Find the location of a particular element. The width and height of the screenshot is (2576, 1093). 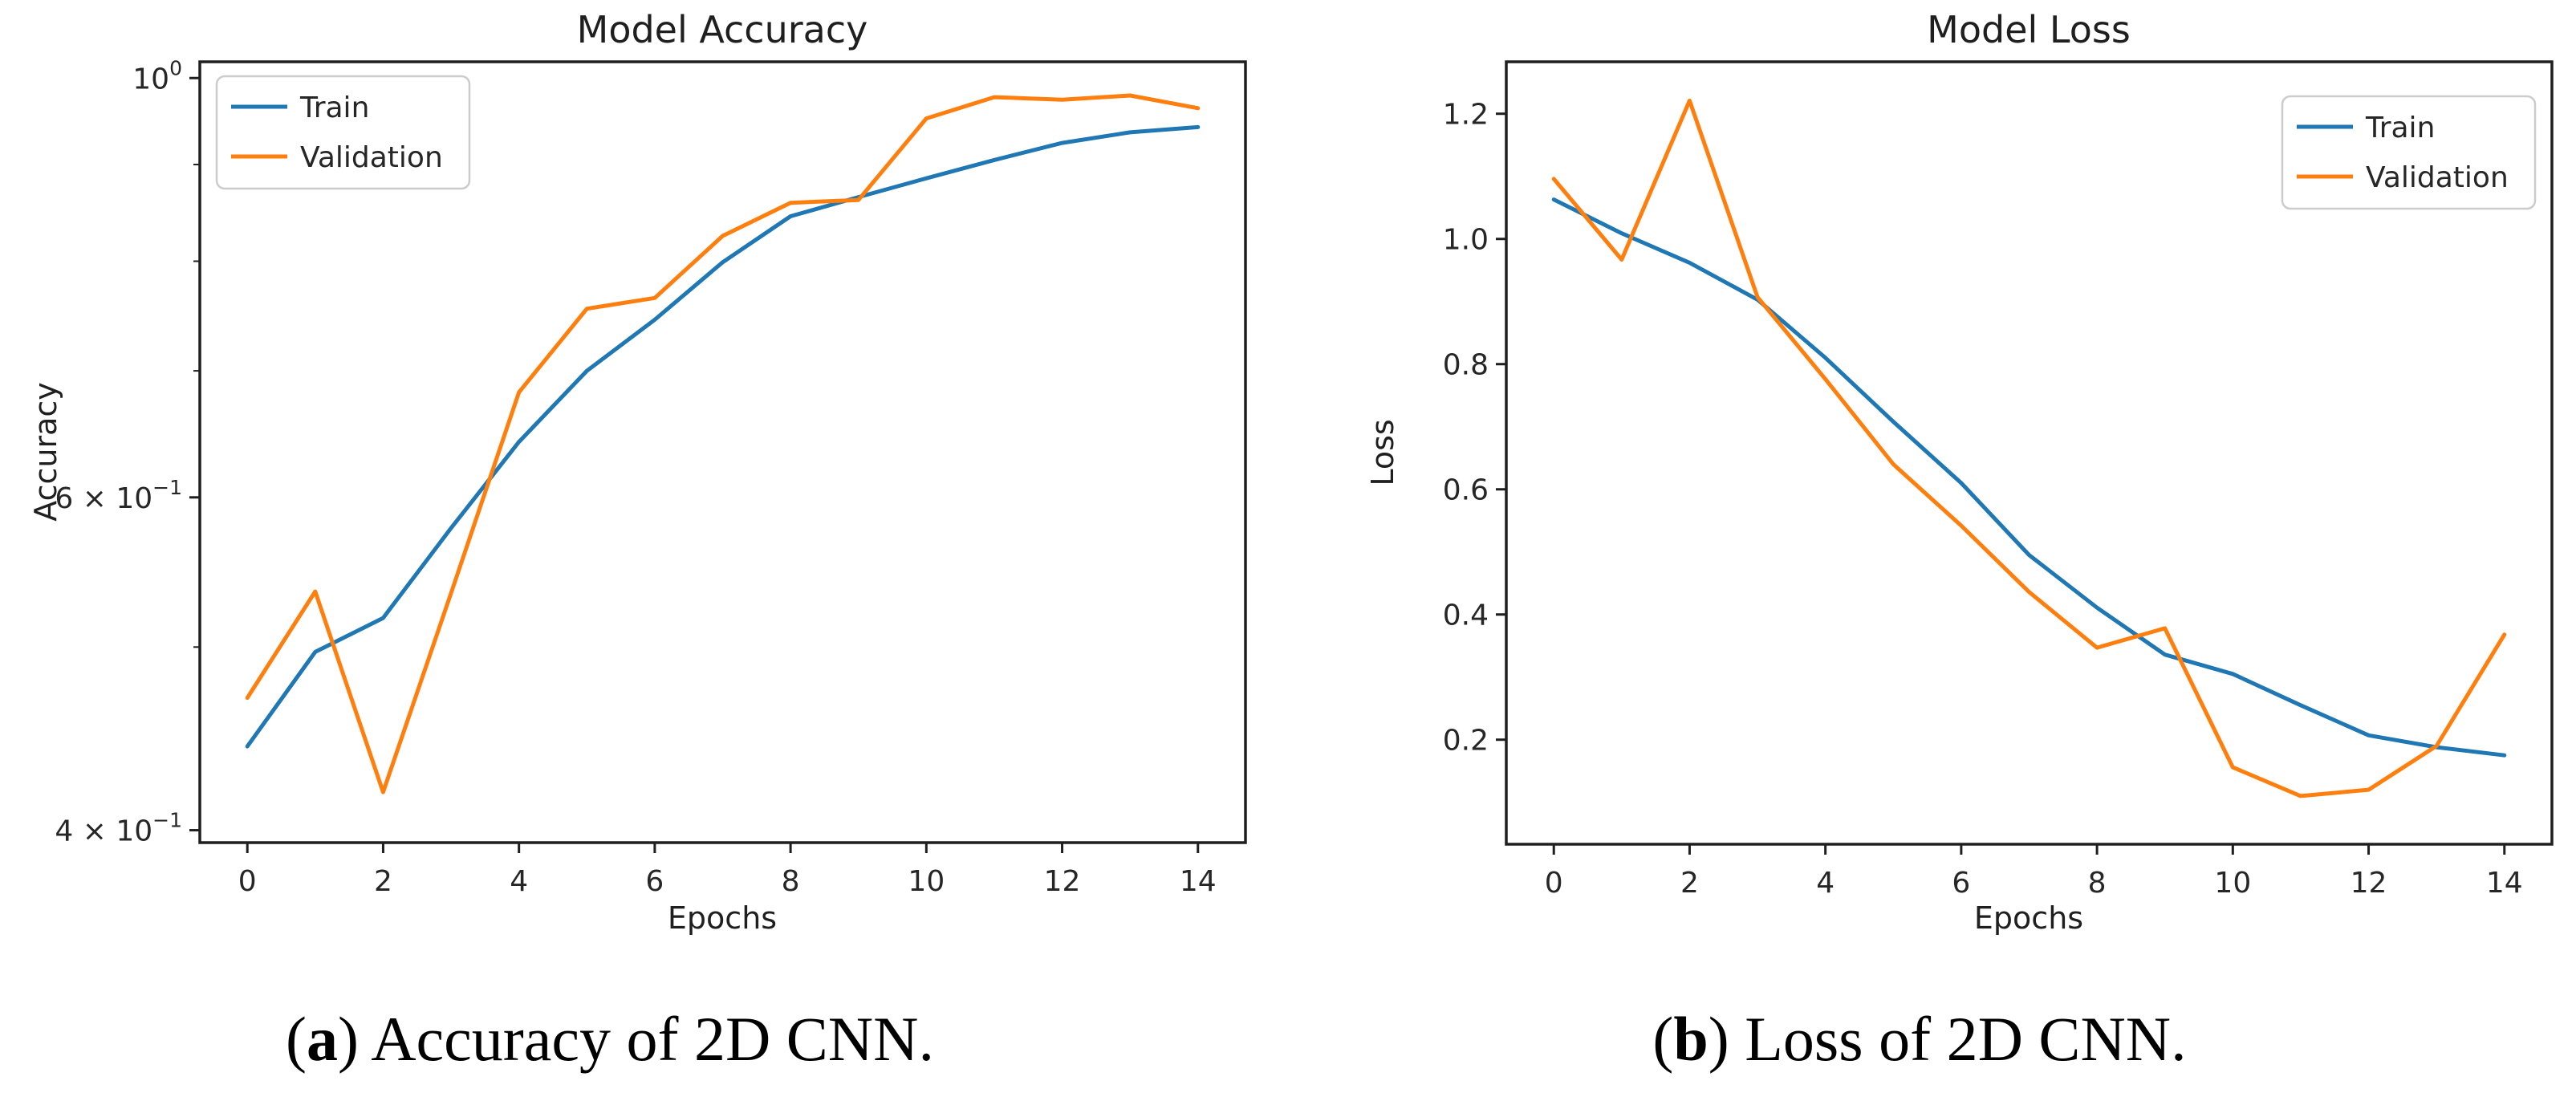

accuracy-legend-box is located at coordinates (343, 132).